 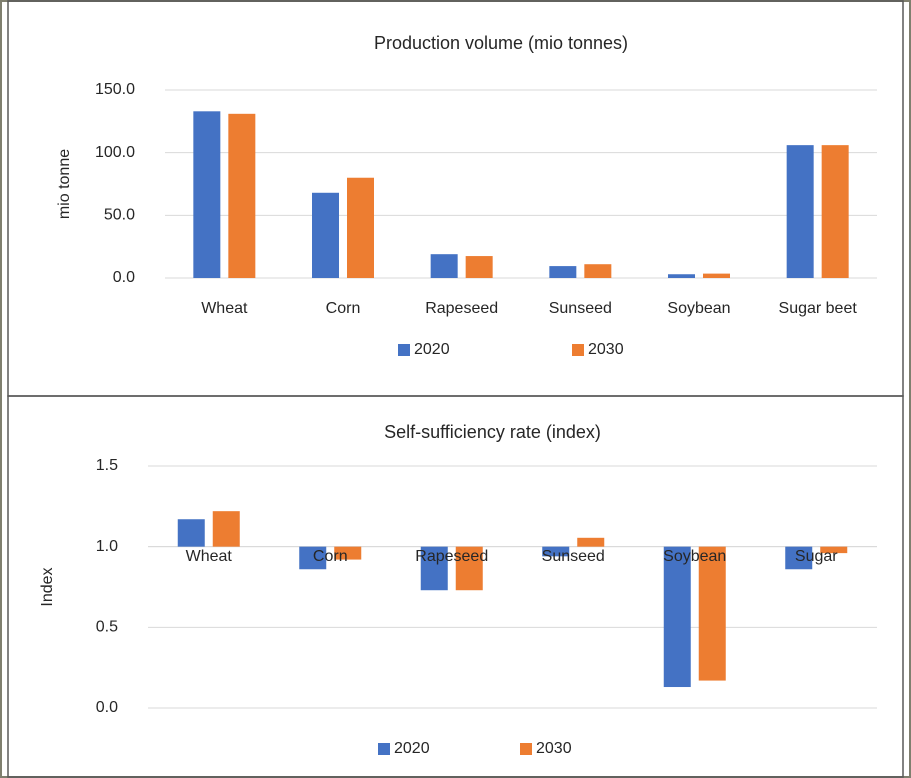 What do you see at coordinates (107, 546) in the screenshot?
I see `y-tick-label: 1.0` at bounding box center [107, 546].